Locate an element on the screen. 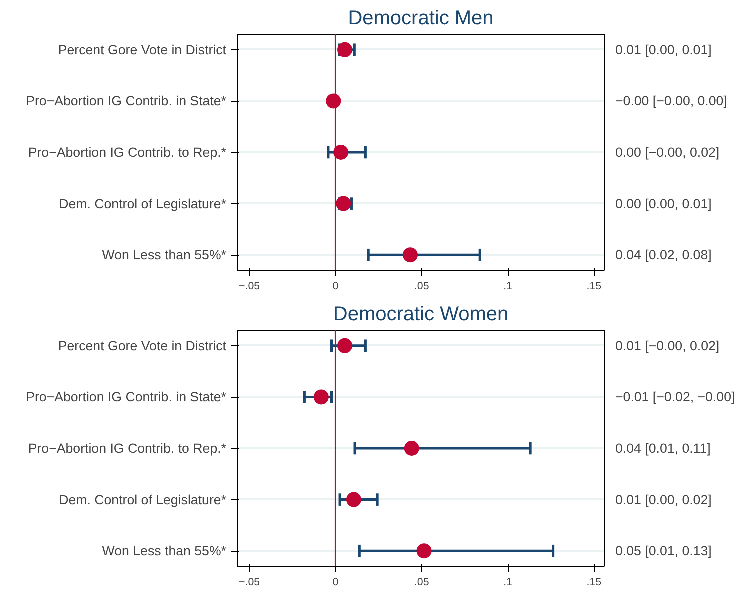 Image resolution: width=742 pixels, height=599 pixels. text: 0.04 [0.02, 0.08] is located at coordinates (664, 255).